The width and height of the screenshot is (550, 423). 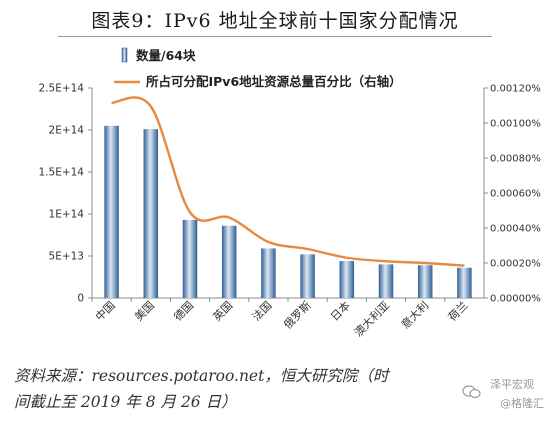 What do you see at coordinates (125, 402) in the screenshot?
I see `source-line-2: 间截止至 2019 年 8 月 26 日）` at bounding box center [125, 402].